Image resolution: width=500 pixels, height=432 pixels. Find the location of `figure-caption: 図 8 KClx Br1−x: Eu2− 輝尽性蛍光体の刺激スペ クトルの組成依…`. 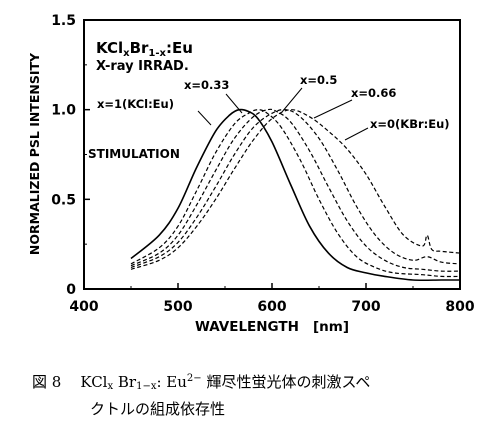

figure-caption: 図 8 KClx Br1−x: Eu2− 輝尽性蛍光体の刺激スペ クトルの組成依… is located at coordinates (262, 394).